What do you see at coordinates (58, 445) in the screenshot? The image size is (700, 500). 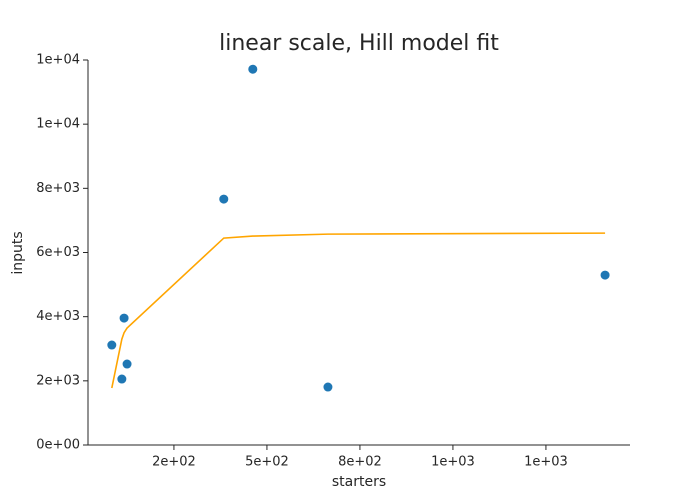 I see `y-tick-label: 0e+00` at bounding box center [58, 445].